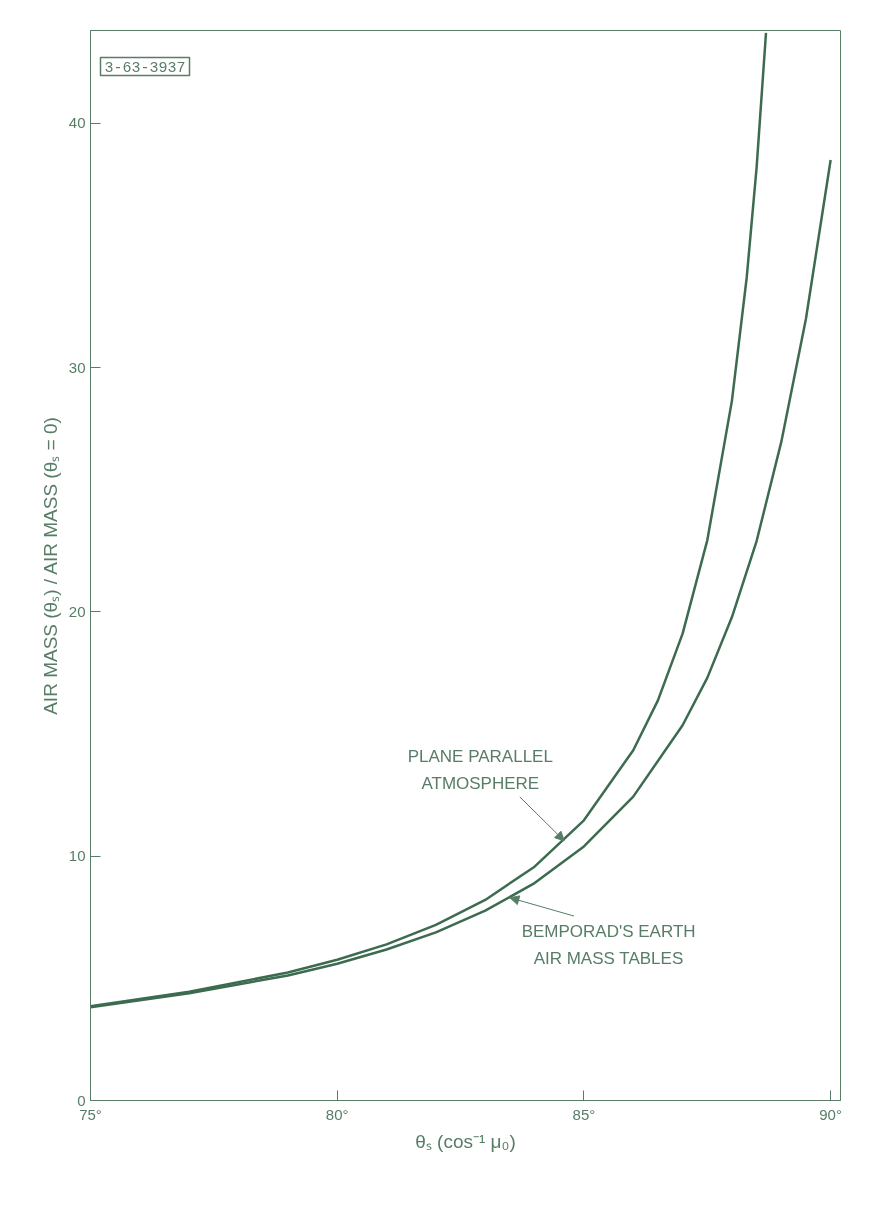 The image size is (872, 1205). What do you see at coordinates (145, 68) in the screenshot?
I see `annotation: 3-63-3937` at bounding box center [145, 68].